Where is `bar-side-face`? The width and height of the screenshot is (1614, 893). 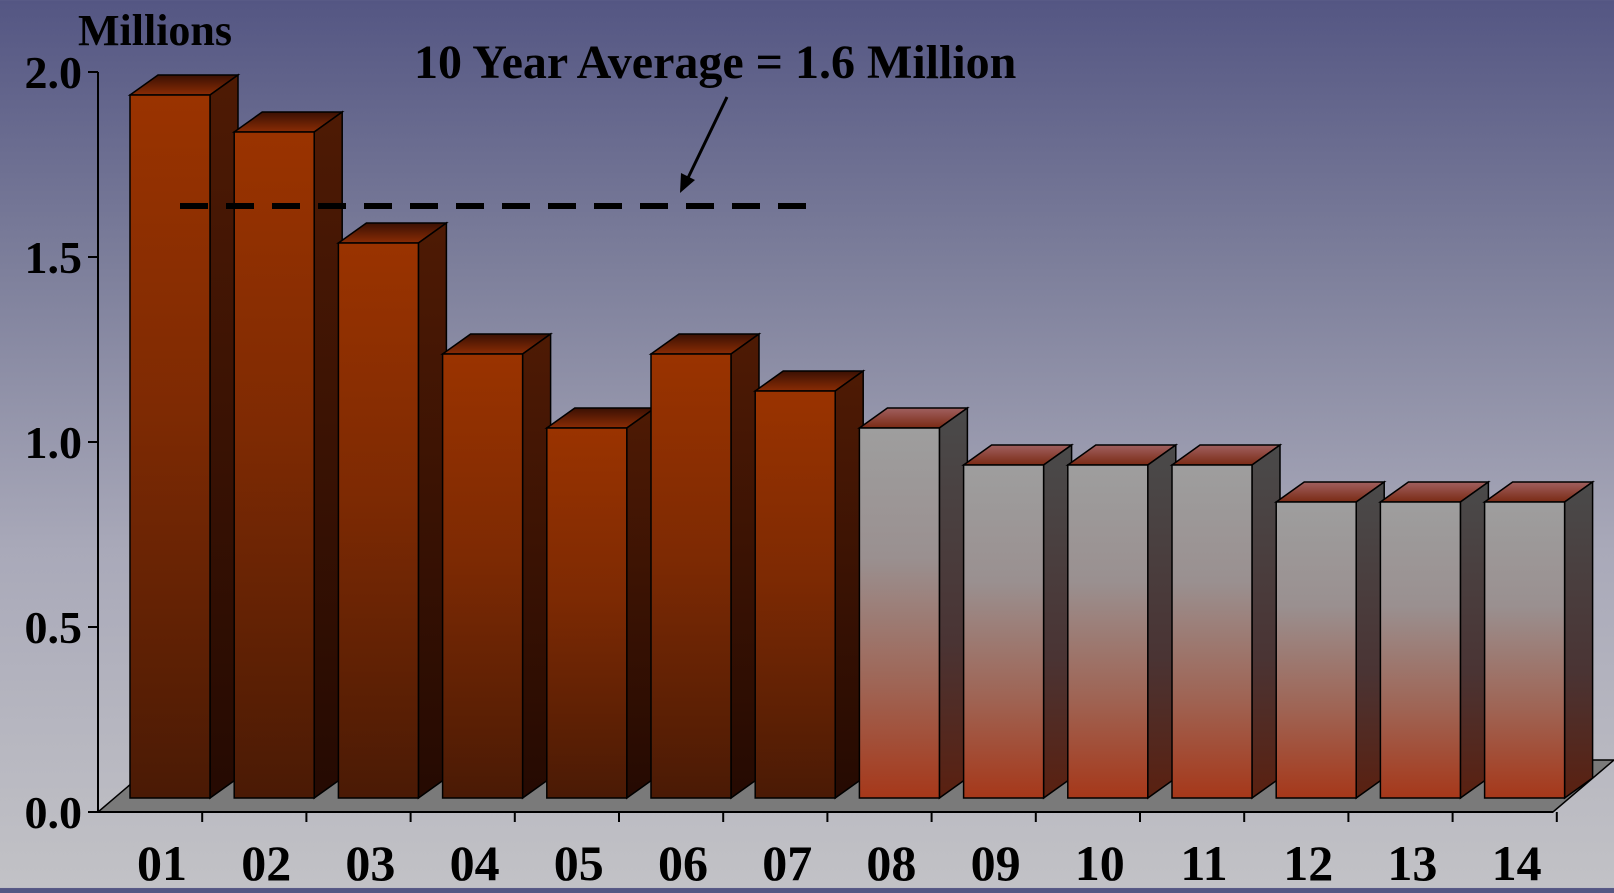
bar-side-face is located at coordinates (1578, 640).